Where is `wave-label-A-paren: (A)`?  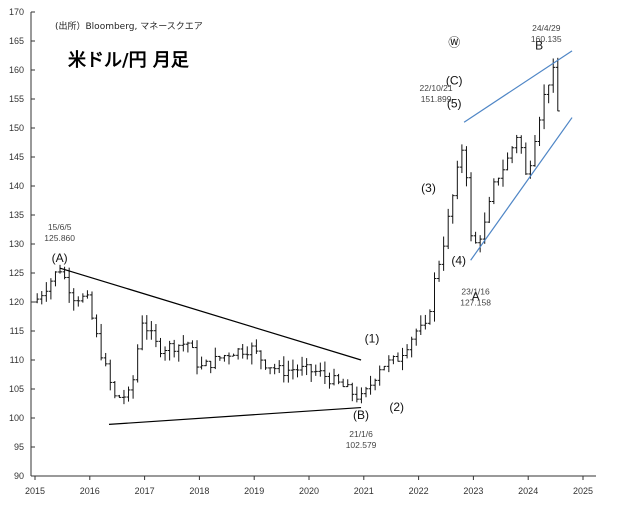
wave-label-A-paren: (A) is located at coordinates (60, 258).